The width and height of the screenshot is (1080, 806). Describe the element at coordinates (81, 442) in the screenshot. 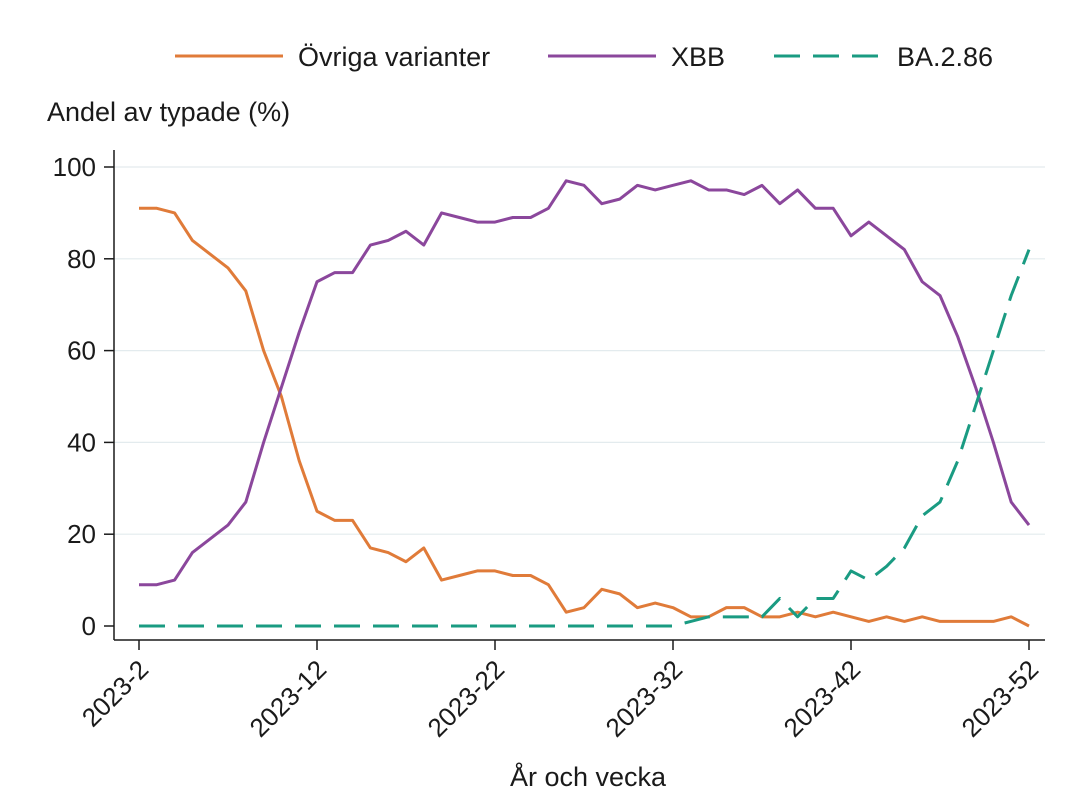

I see `y-tick-label: 40` at that location.